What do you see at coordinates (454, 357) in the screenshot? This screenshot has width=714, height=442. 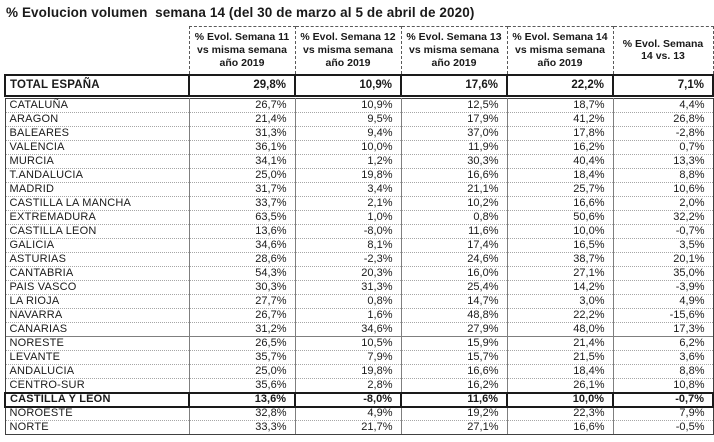 I see `value-cell: 15,7%` at bounding box center [454, 357].